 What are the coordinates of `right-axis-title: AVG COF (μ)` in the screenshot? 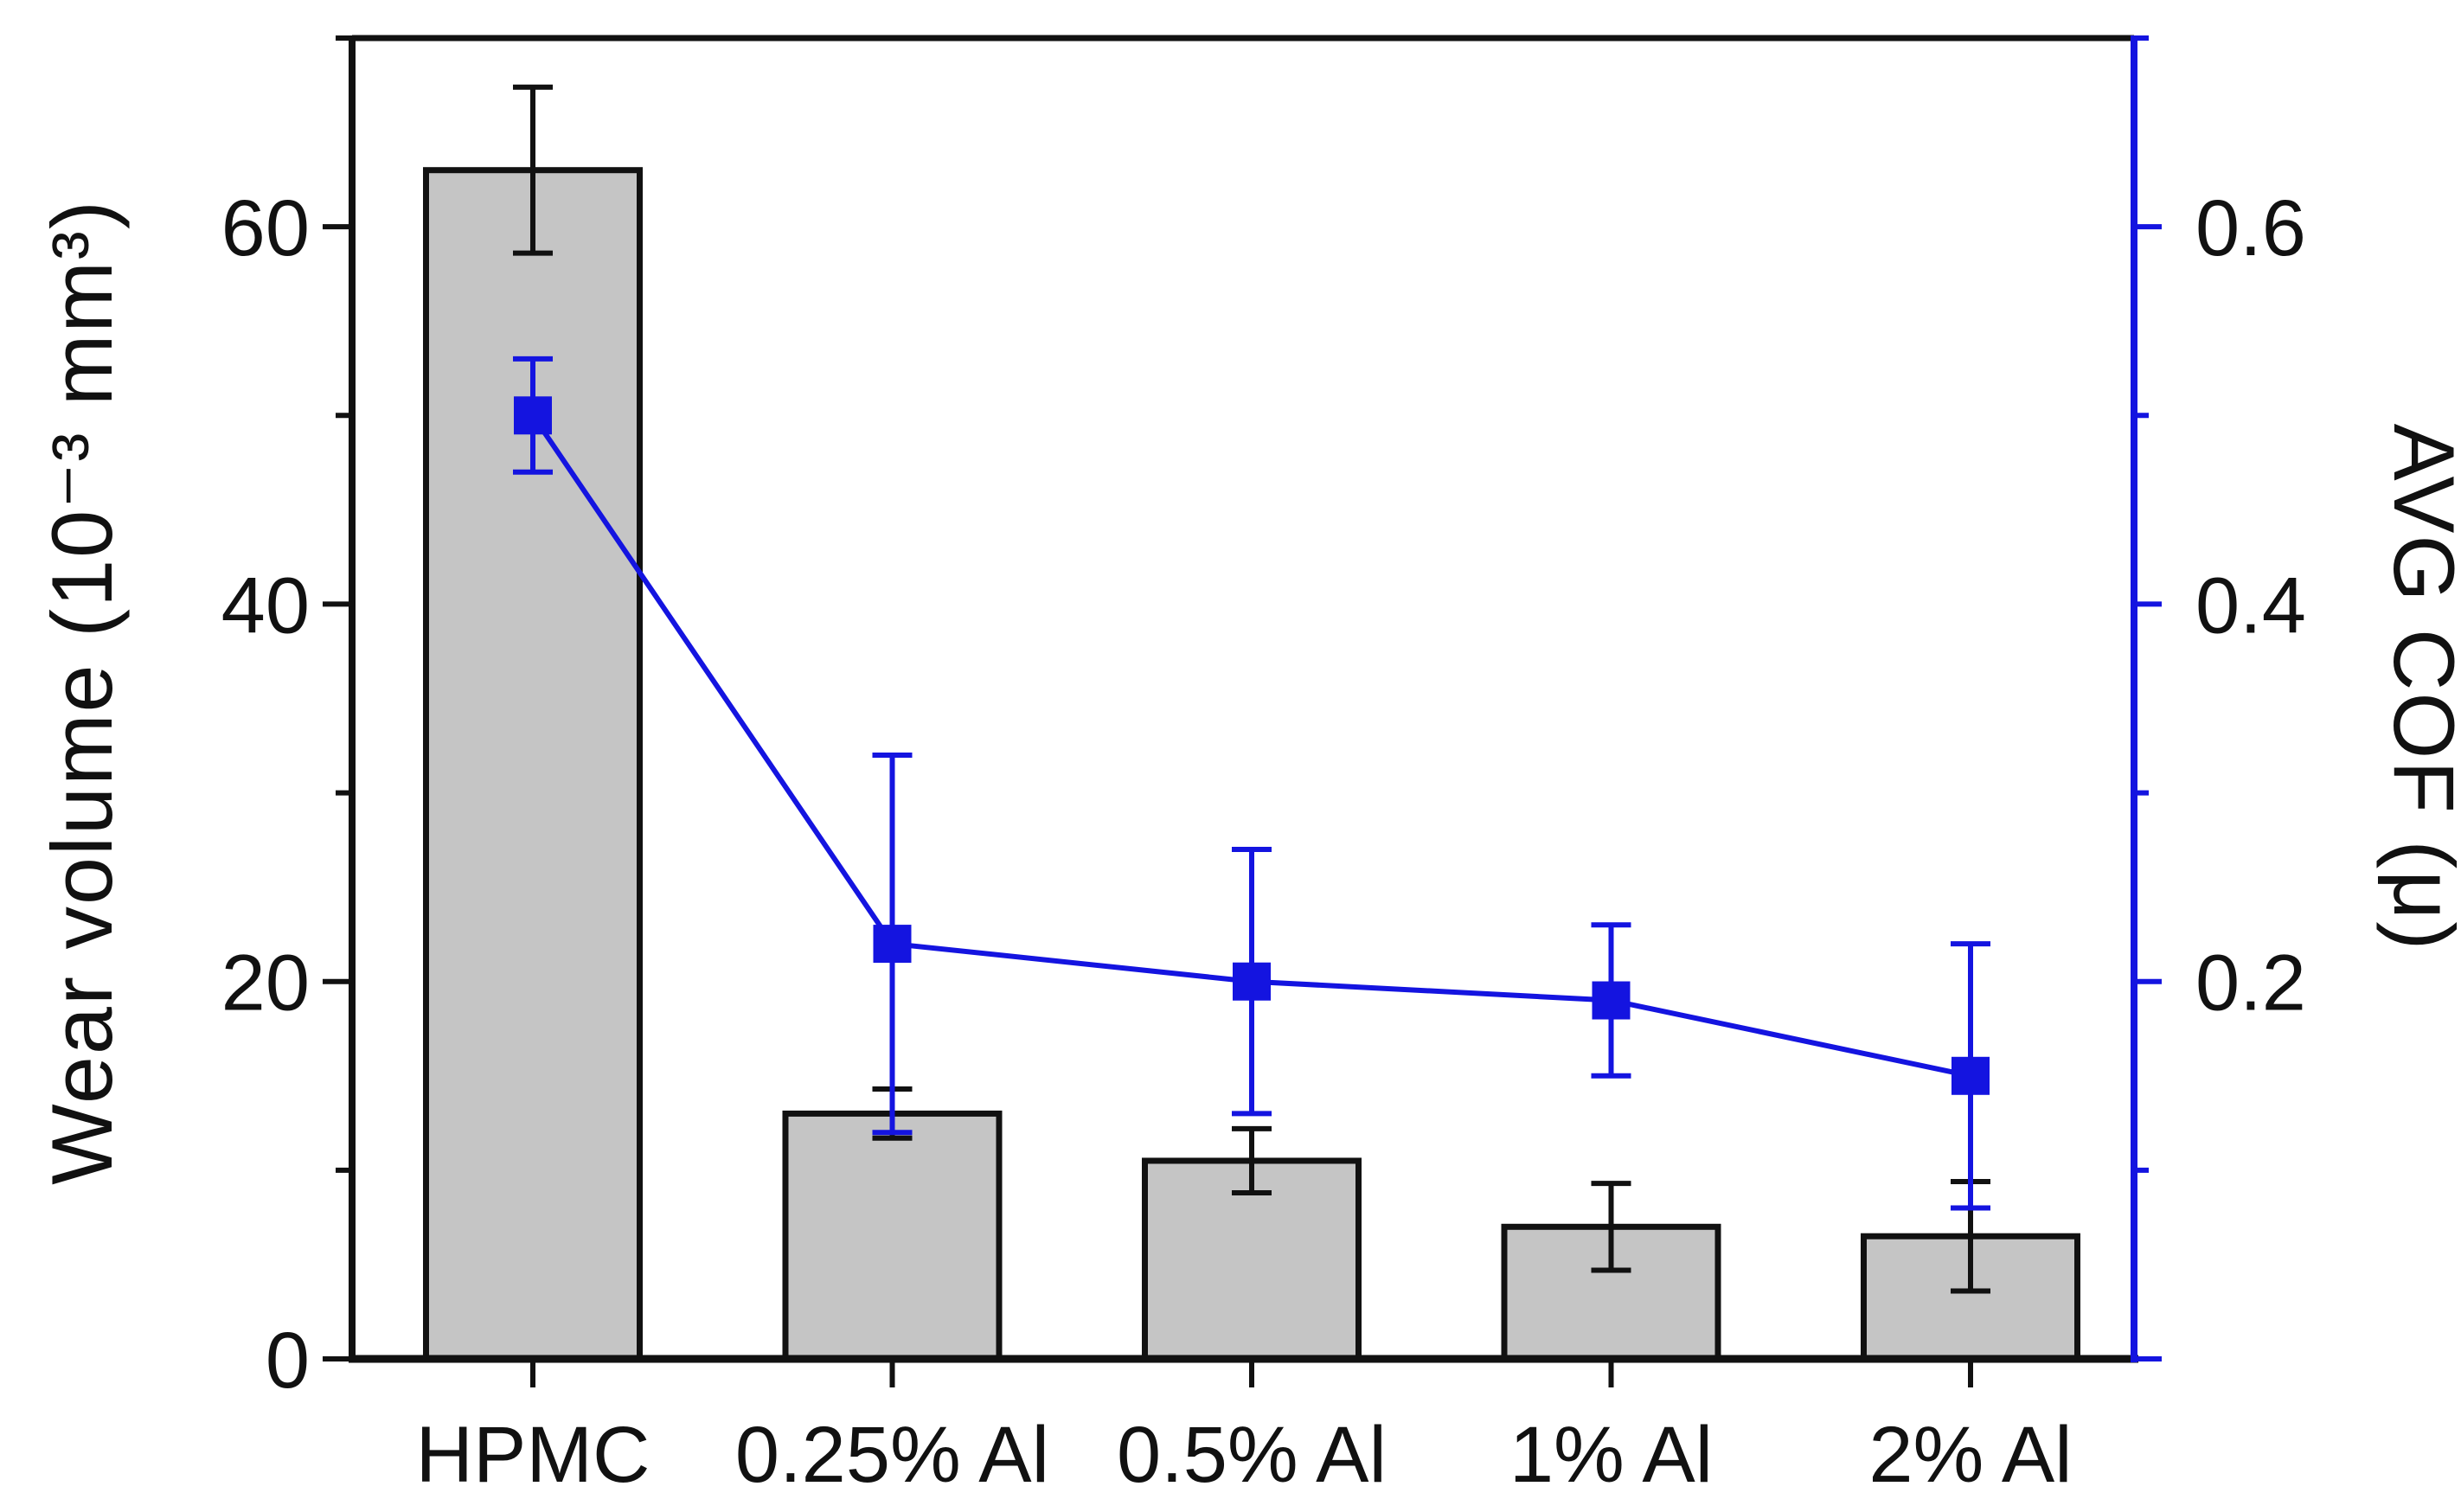 It's located at (2419, 688).